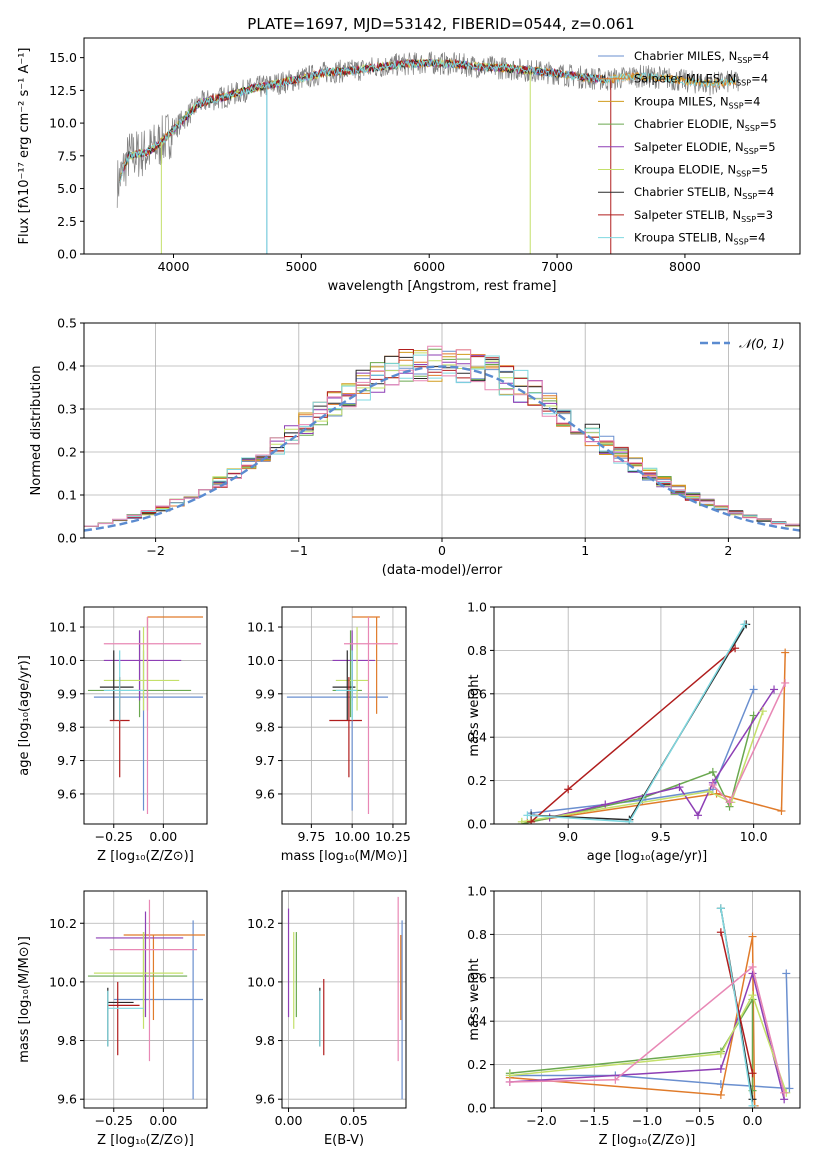 The height and width of the screenshot is (1170, 819). What do you see at coordinates (67, 221) in the screenshot?
I see `y-tick-label: 2.5` at bounding box center [67, 221].